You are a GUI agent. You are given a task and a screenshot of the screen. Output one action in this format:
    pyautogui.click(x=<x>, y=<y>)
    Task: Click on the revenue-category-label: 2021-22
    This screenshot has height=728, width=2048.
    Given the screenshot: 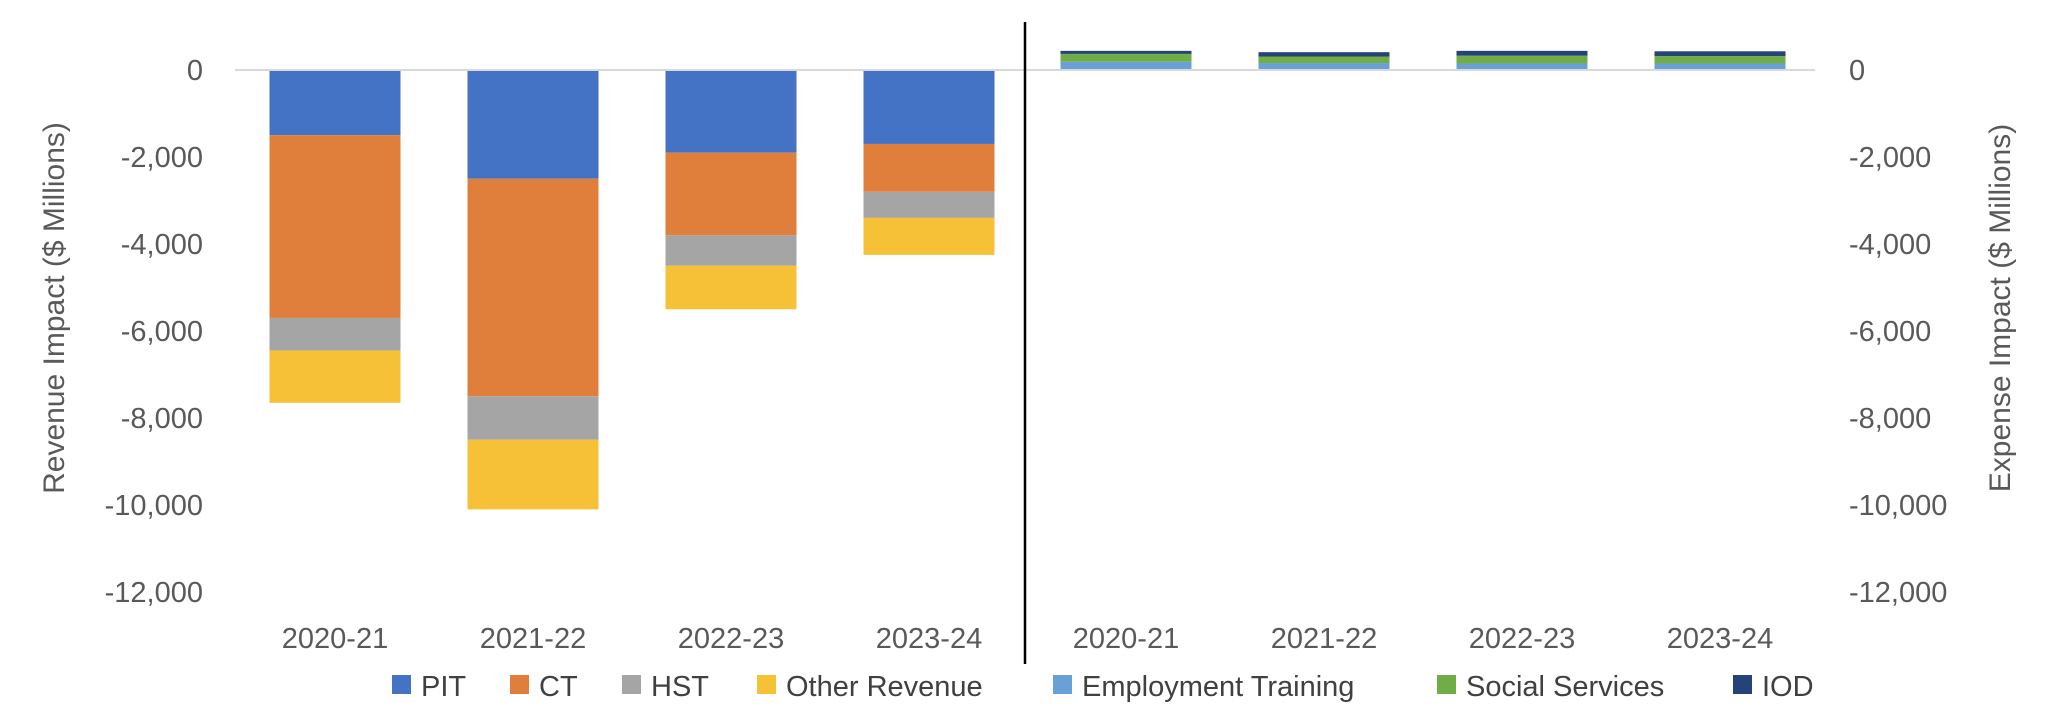 What is the action you would take?
    pyautogui.click(x=533, y=639)
    